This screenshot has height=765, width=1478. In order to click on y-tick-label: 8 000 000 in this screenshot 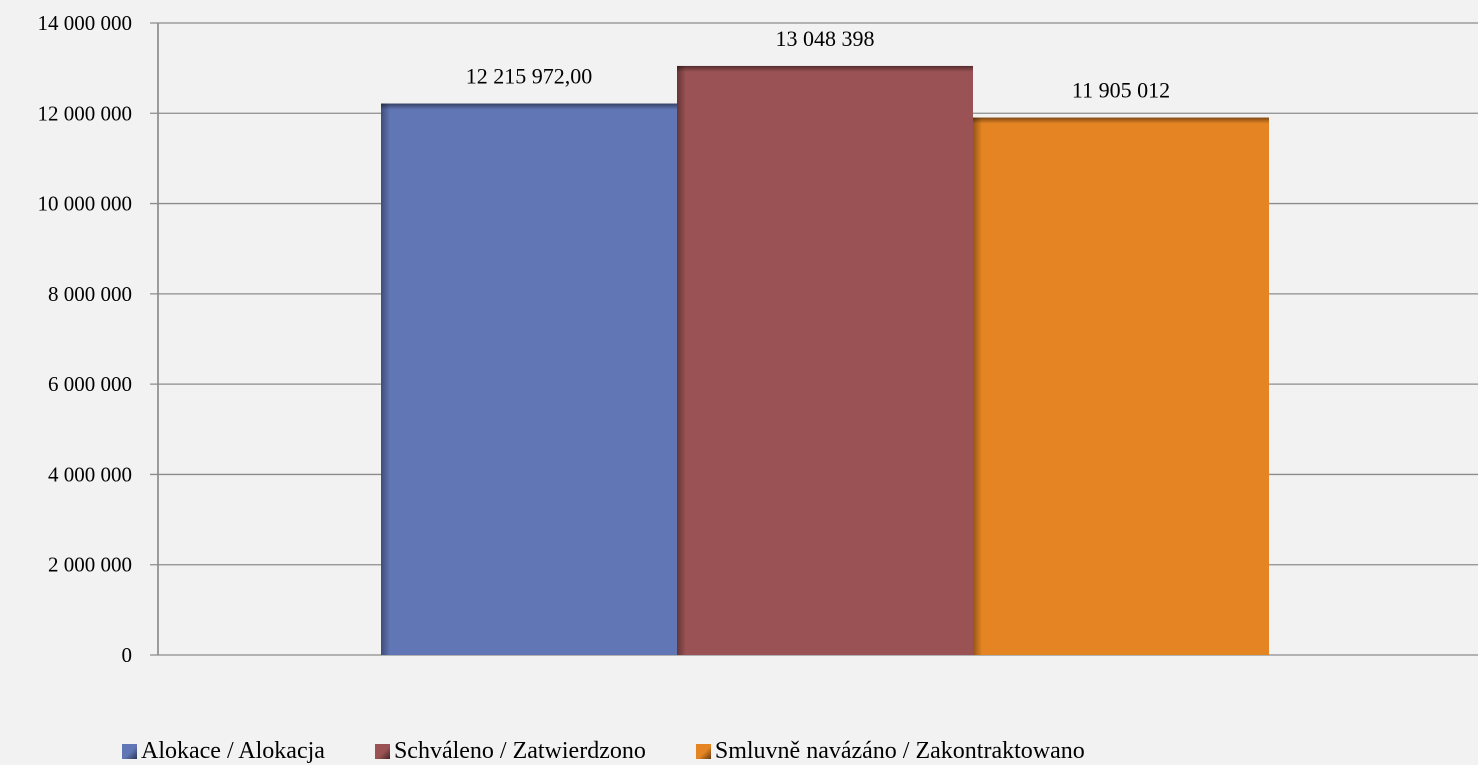, I will do `click(90, 294)`.